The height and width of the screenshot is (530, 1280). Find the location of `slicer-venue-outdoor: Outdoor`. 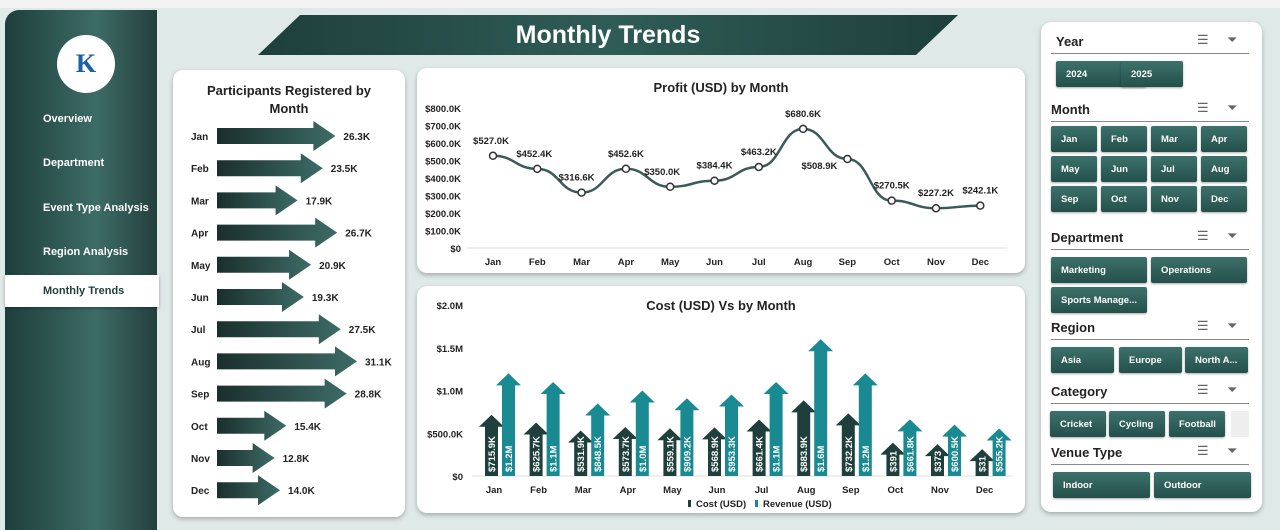

slicer-venue-outdoor: Outdoor is located at coordinates (1202, 485).